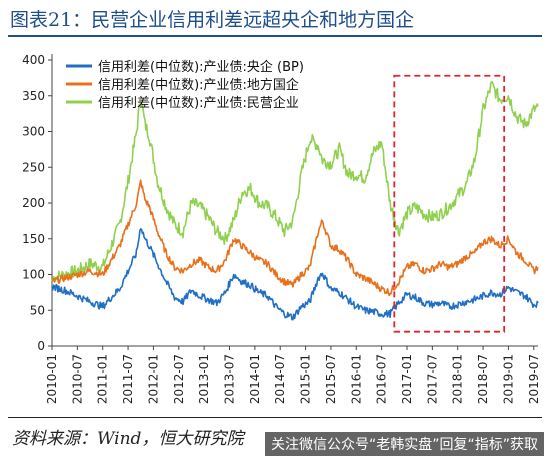 The height and width of the screenshot is (457, 550). What do you see at coordinates (201, 67) in the screenshot?
I see `legend-label: 信用利差(中位数):产业债:央企 (BP)` at bounding box center [201, 67].